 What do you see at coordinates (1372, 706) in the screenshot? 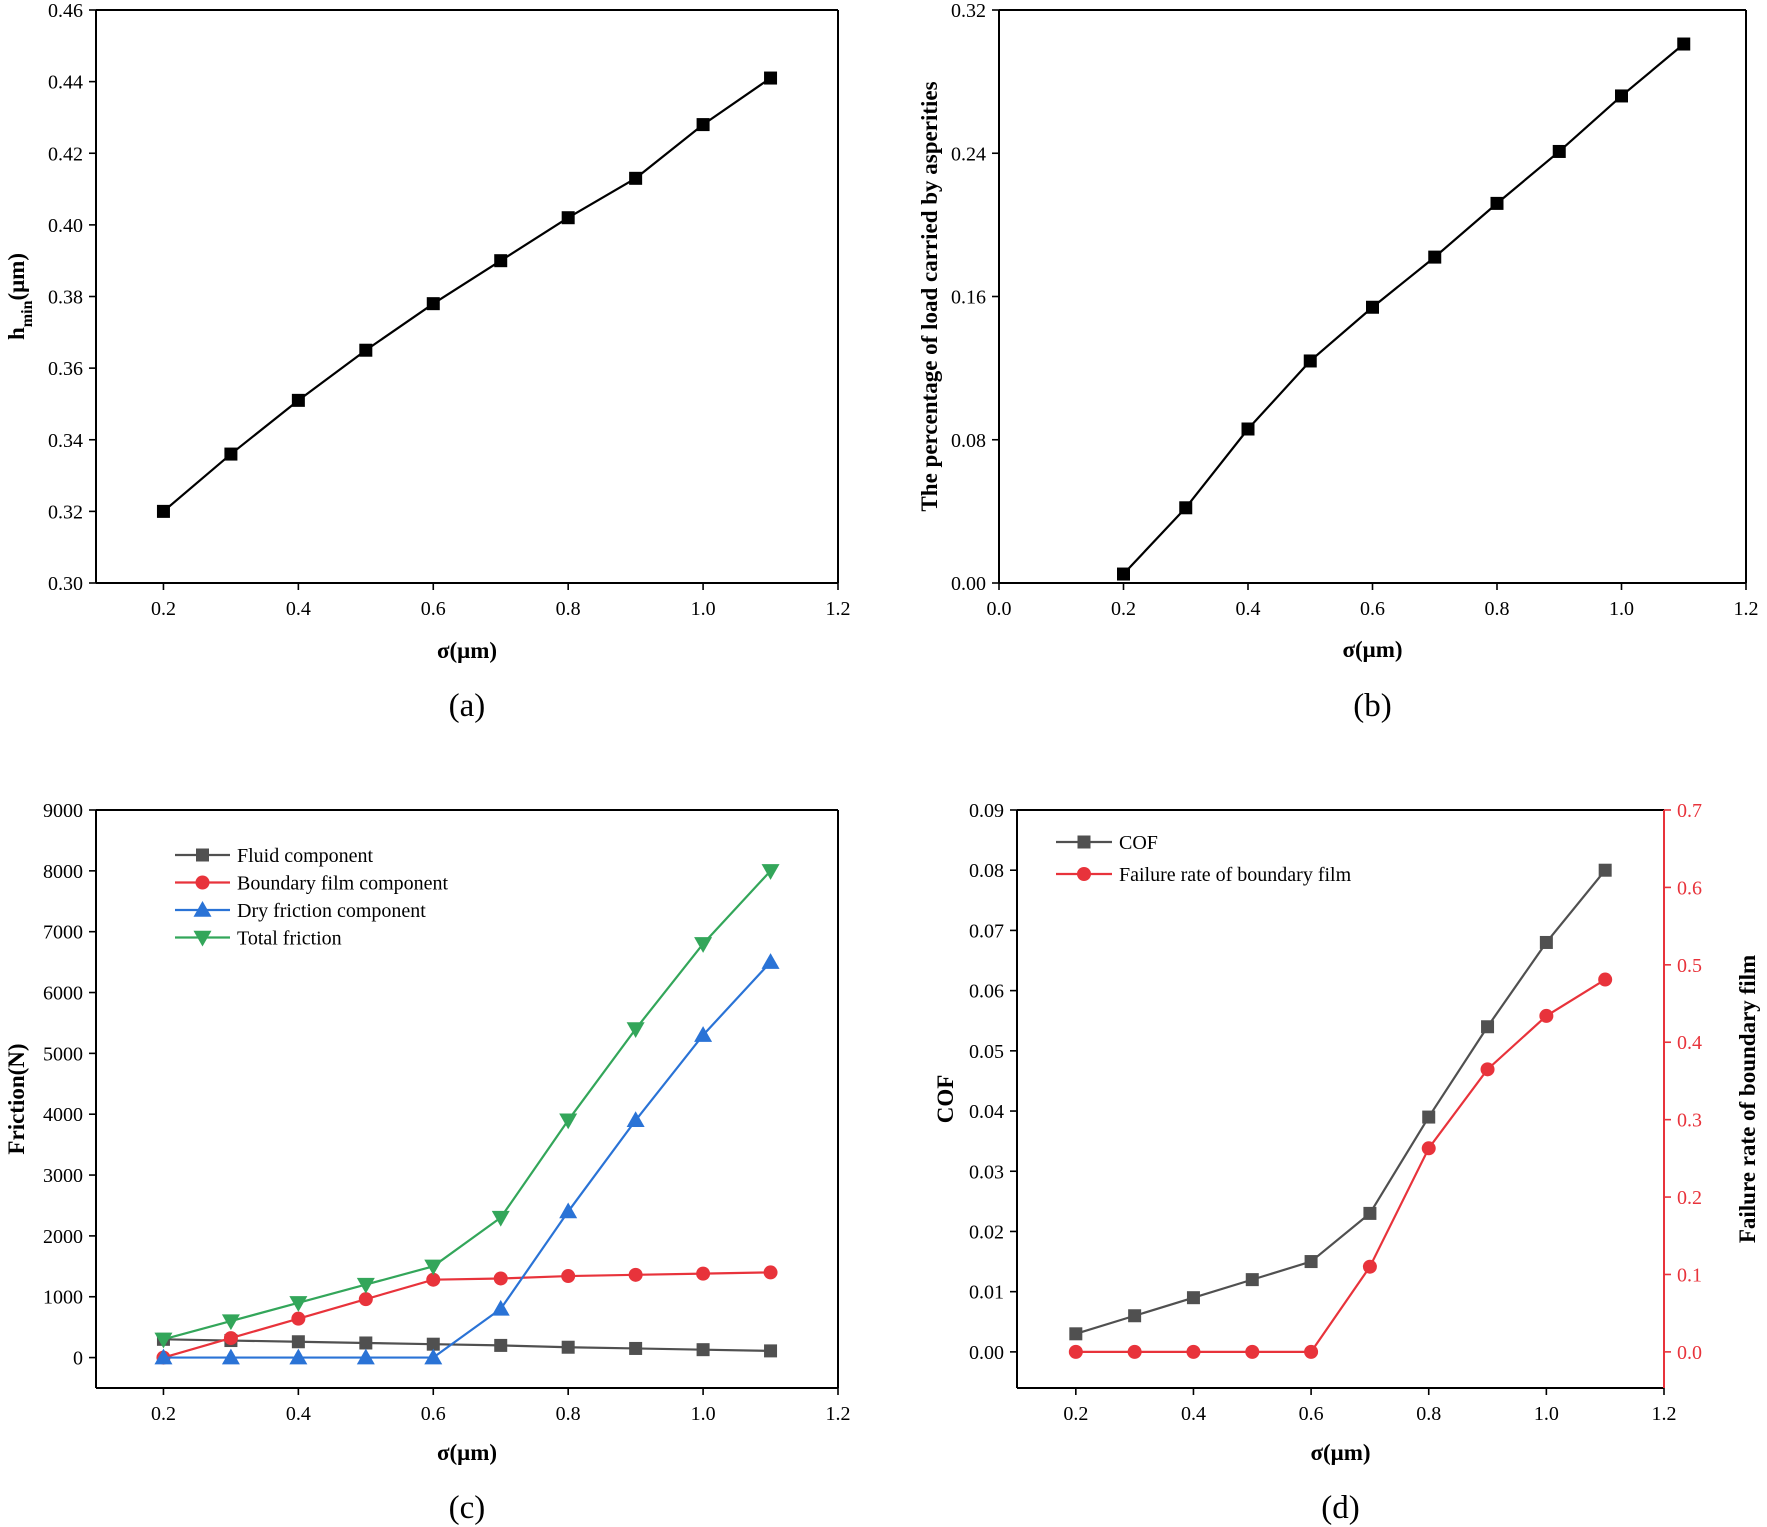
I see `panel-label: (b)` at bounding box center [1372, 706].